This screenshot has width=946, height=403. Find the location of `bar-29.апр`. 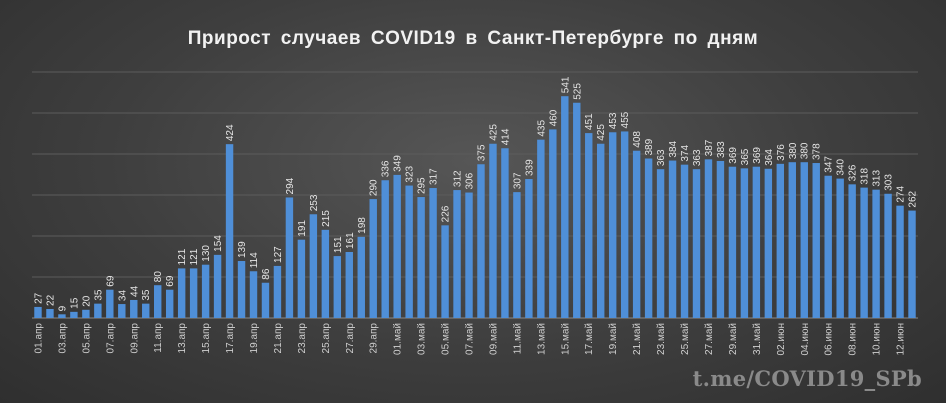

bar-29.апр is located at coordinates (373, 258).